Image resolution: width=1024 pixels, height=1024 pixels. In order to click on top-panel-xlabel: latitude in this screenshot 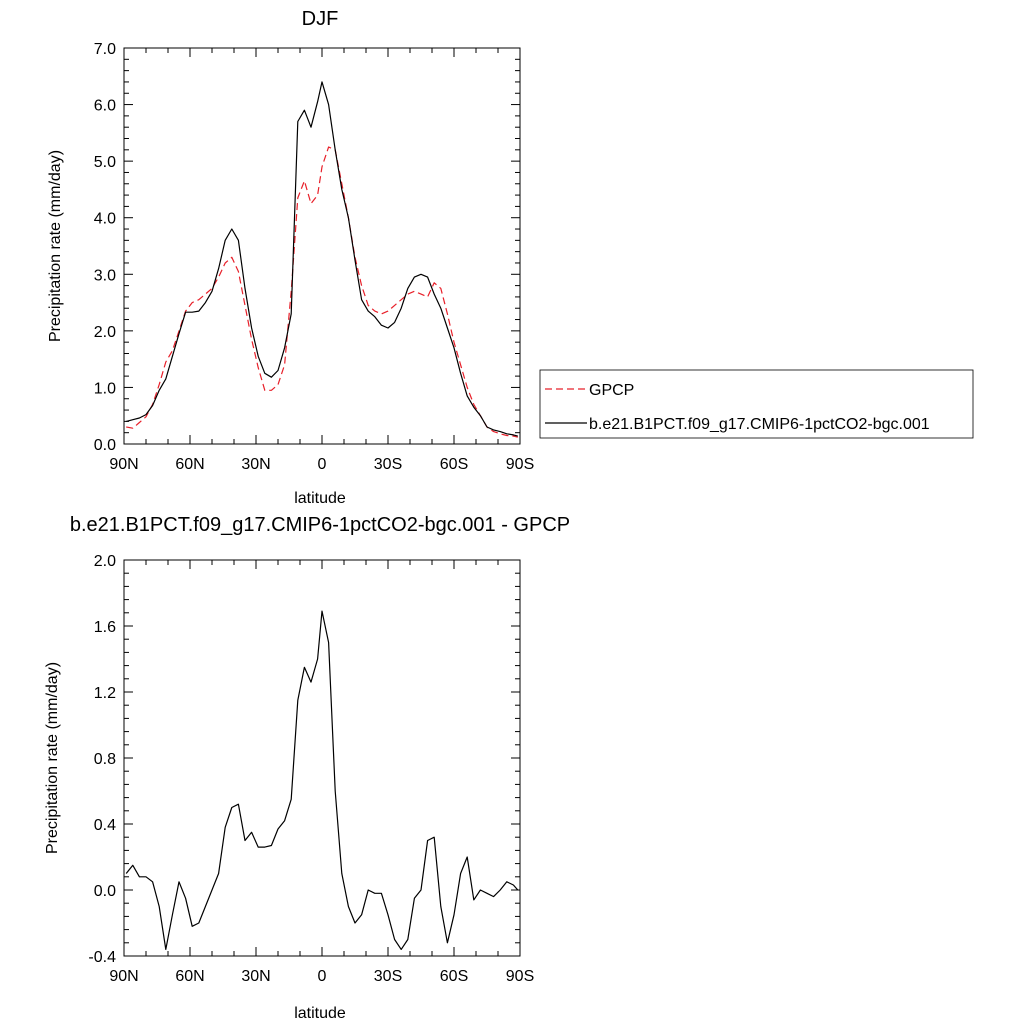, I will do `click(320, 498)`.